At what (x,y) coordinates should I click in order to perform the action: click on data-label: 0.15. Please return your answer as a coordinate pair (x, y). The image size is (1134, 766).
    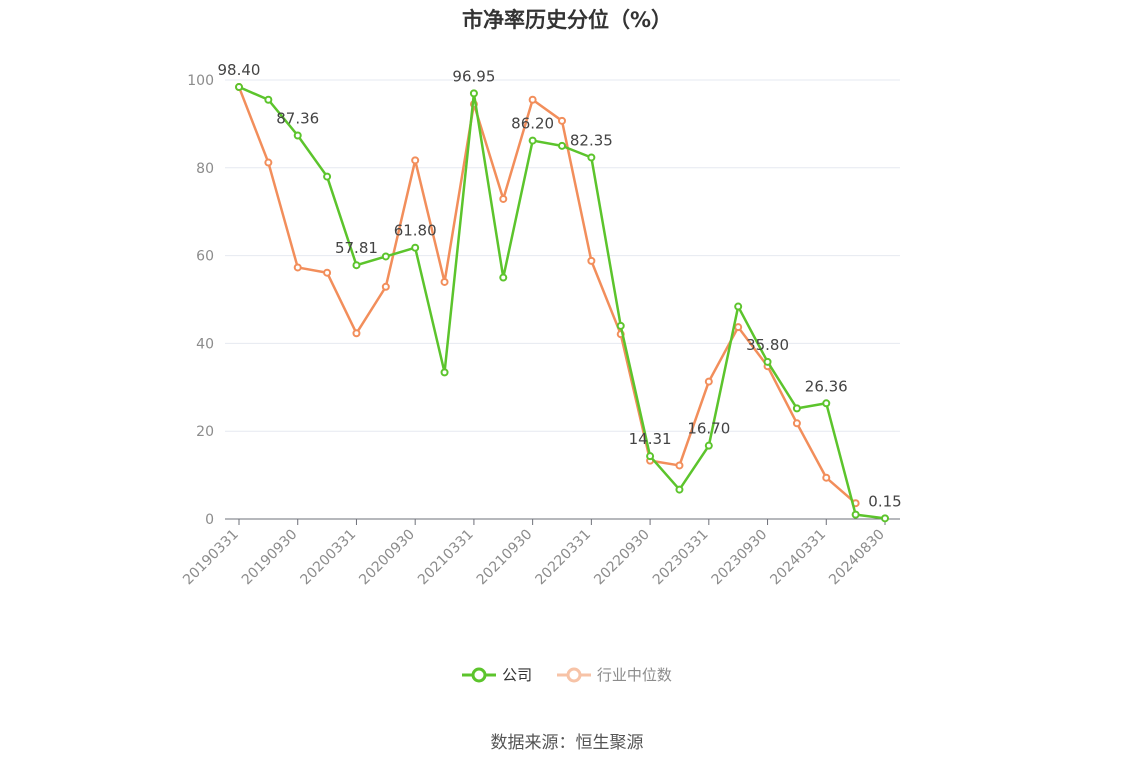
    Looking at the image, I should click on (884, 501).